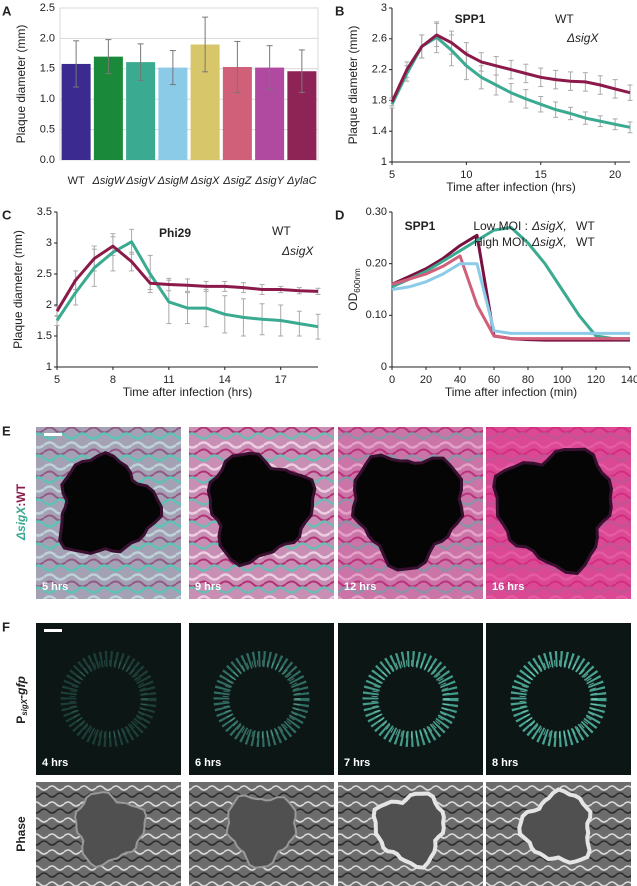 Image resolution: width=637 pixels, height=886 pixels. Describe the element at coordinates (501, 242) in the screenshot. I see `legend-group-label: High MOI:` at that location.